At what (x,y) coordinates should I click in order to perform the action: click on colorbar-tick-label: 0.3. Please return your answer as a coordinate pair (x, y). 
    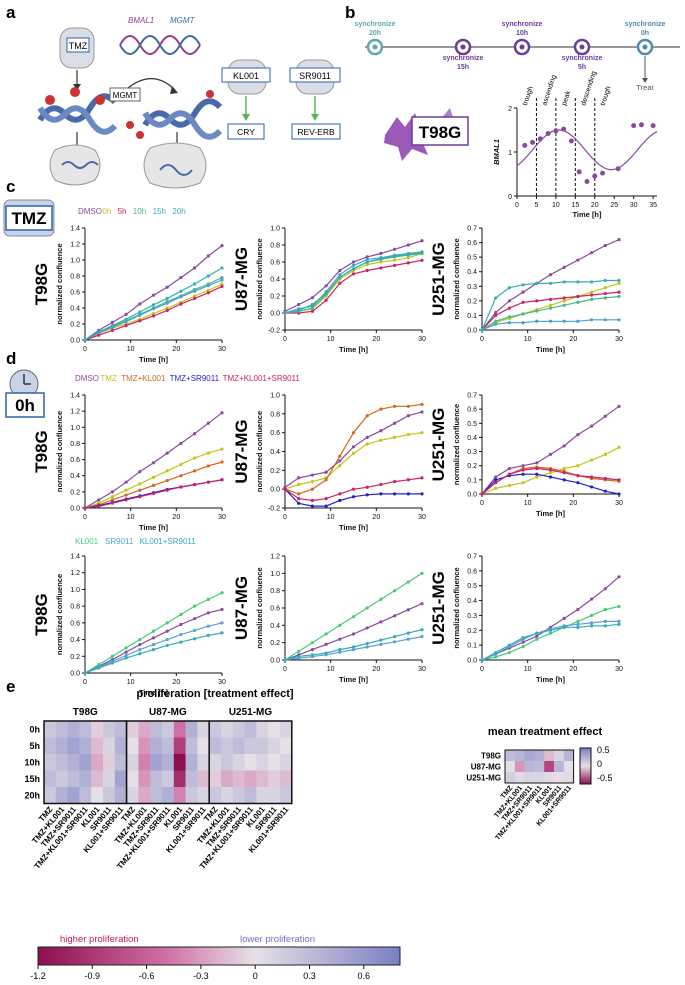
    Looking at the image, I should click on (309, 976).